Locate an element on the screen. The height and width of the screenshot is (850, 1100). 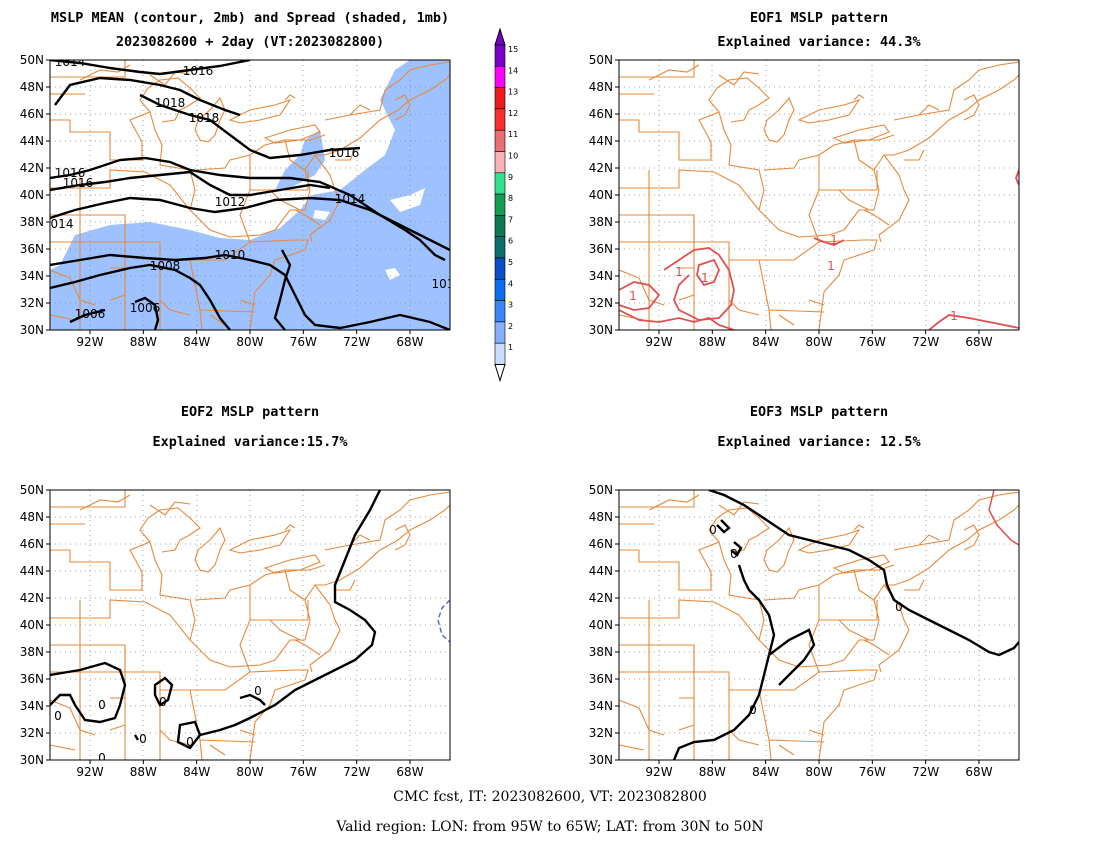
contour-label-1008: 1008 is located at coordinates (165, 266).